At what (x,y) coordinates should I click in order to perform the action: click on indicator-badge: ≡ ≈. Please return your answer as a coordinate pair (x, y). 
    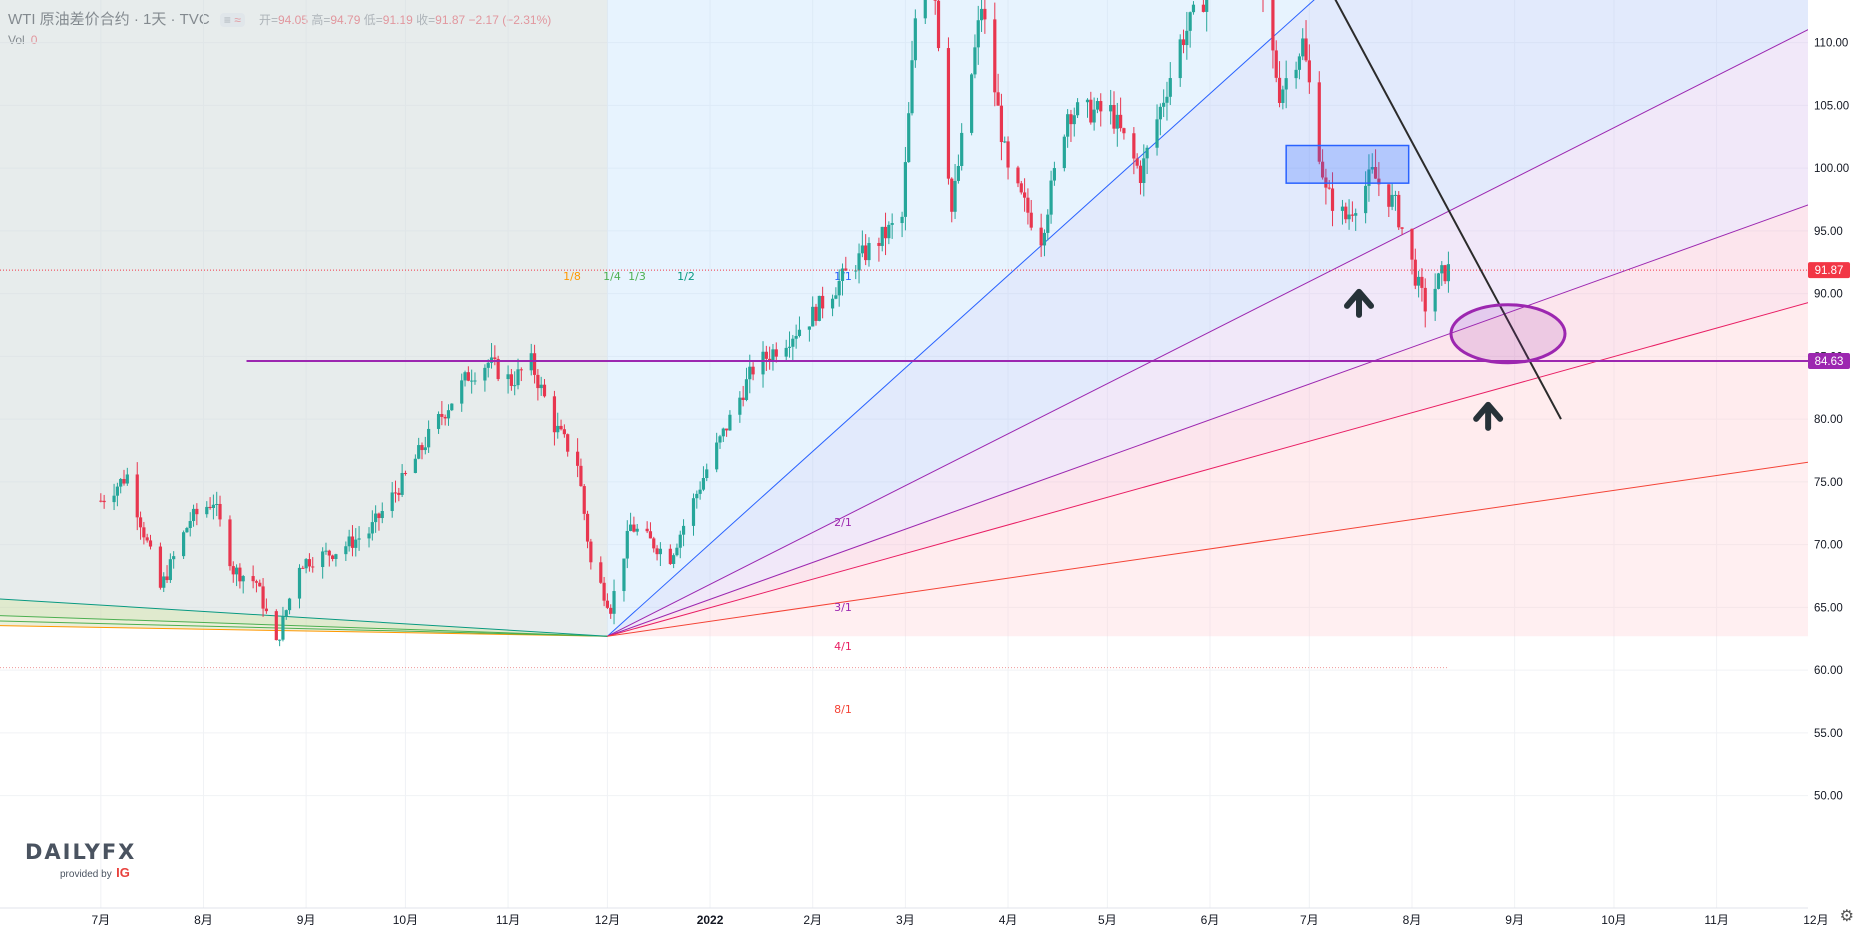
    Looking at the image, I should click on (232, 20).